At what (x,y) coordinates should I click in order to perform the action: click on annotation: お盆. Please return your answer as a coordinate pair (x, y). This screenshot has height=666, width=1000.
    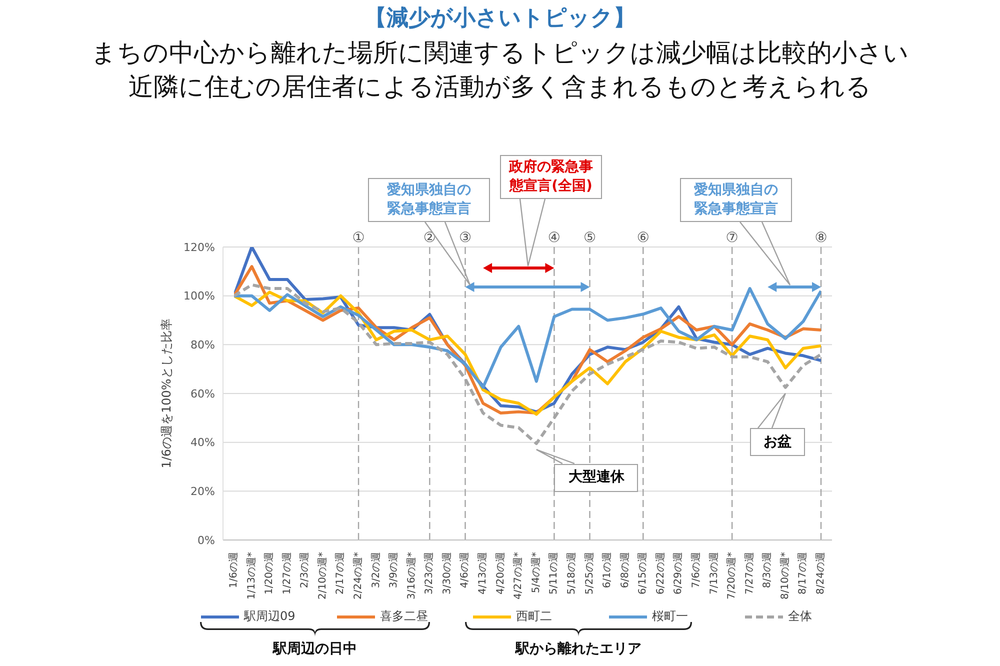
    Looking at the image, I should click on (778, 442).